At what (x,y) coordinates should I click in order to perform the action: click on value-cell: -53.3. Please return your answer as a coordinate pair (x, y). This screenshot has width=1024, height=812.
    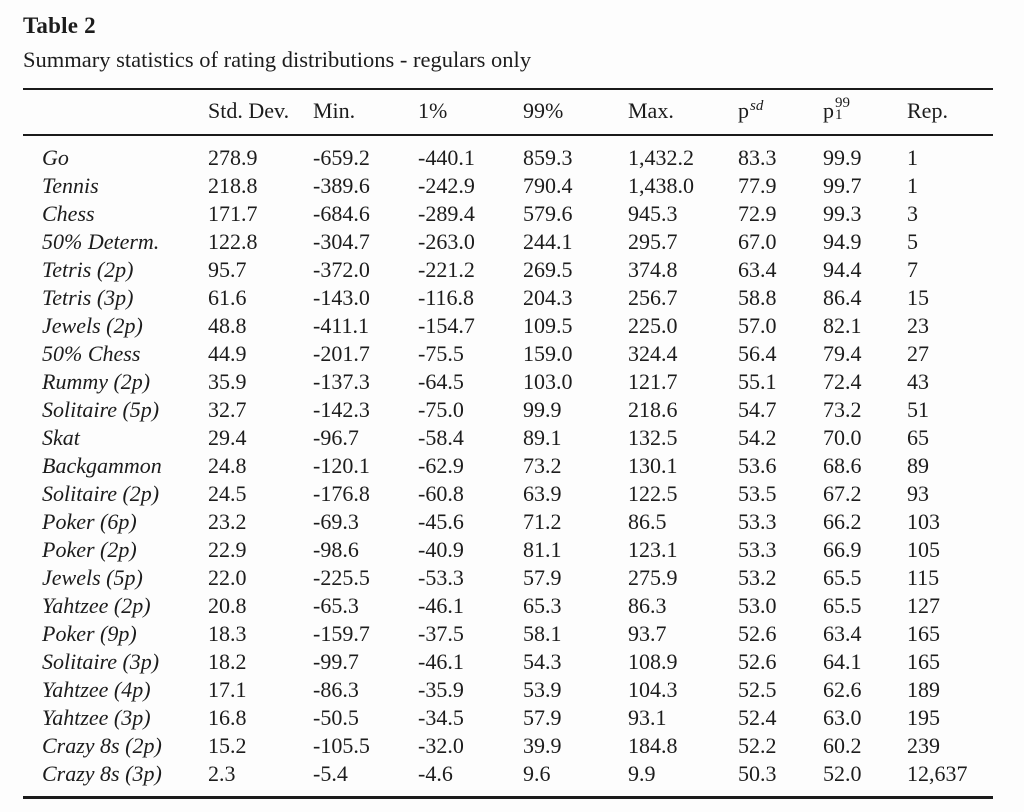
    Looking at the image, I should click on (441, 577).